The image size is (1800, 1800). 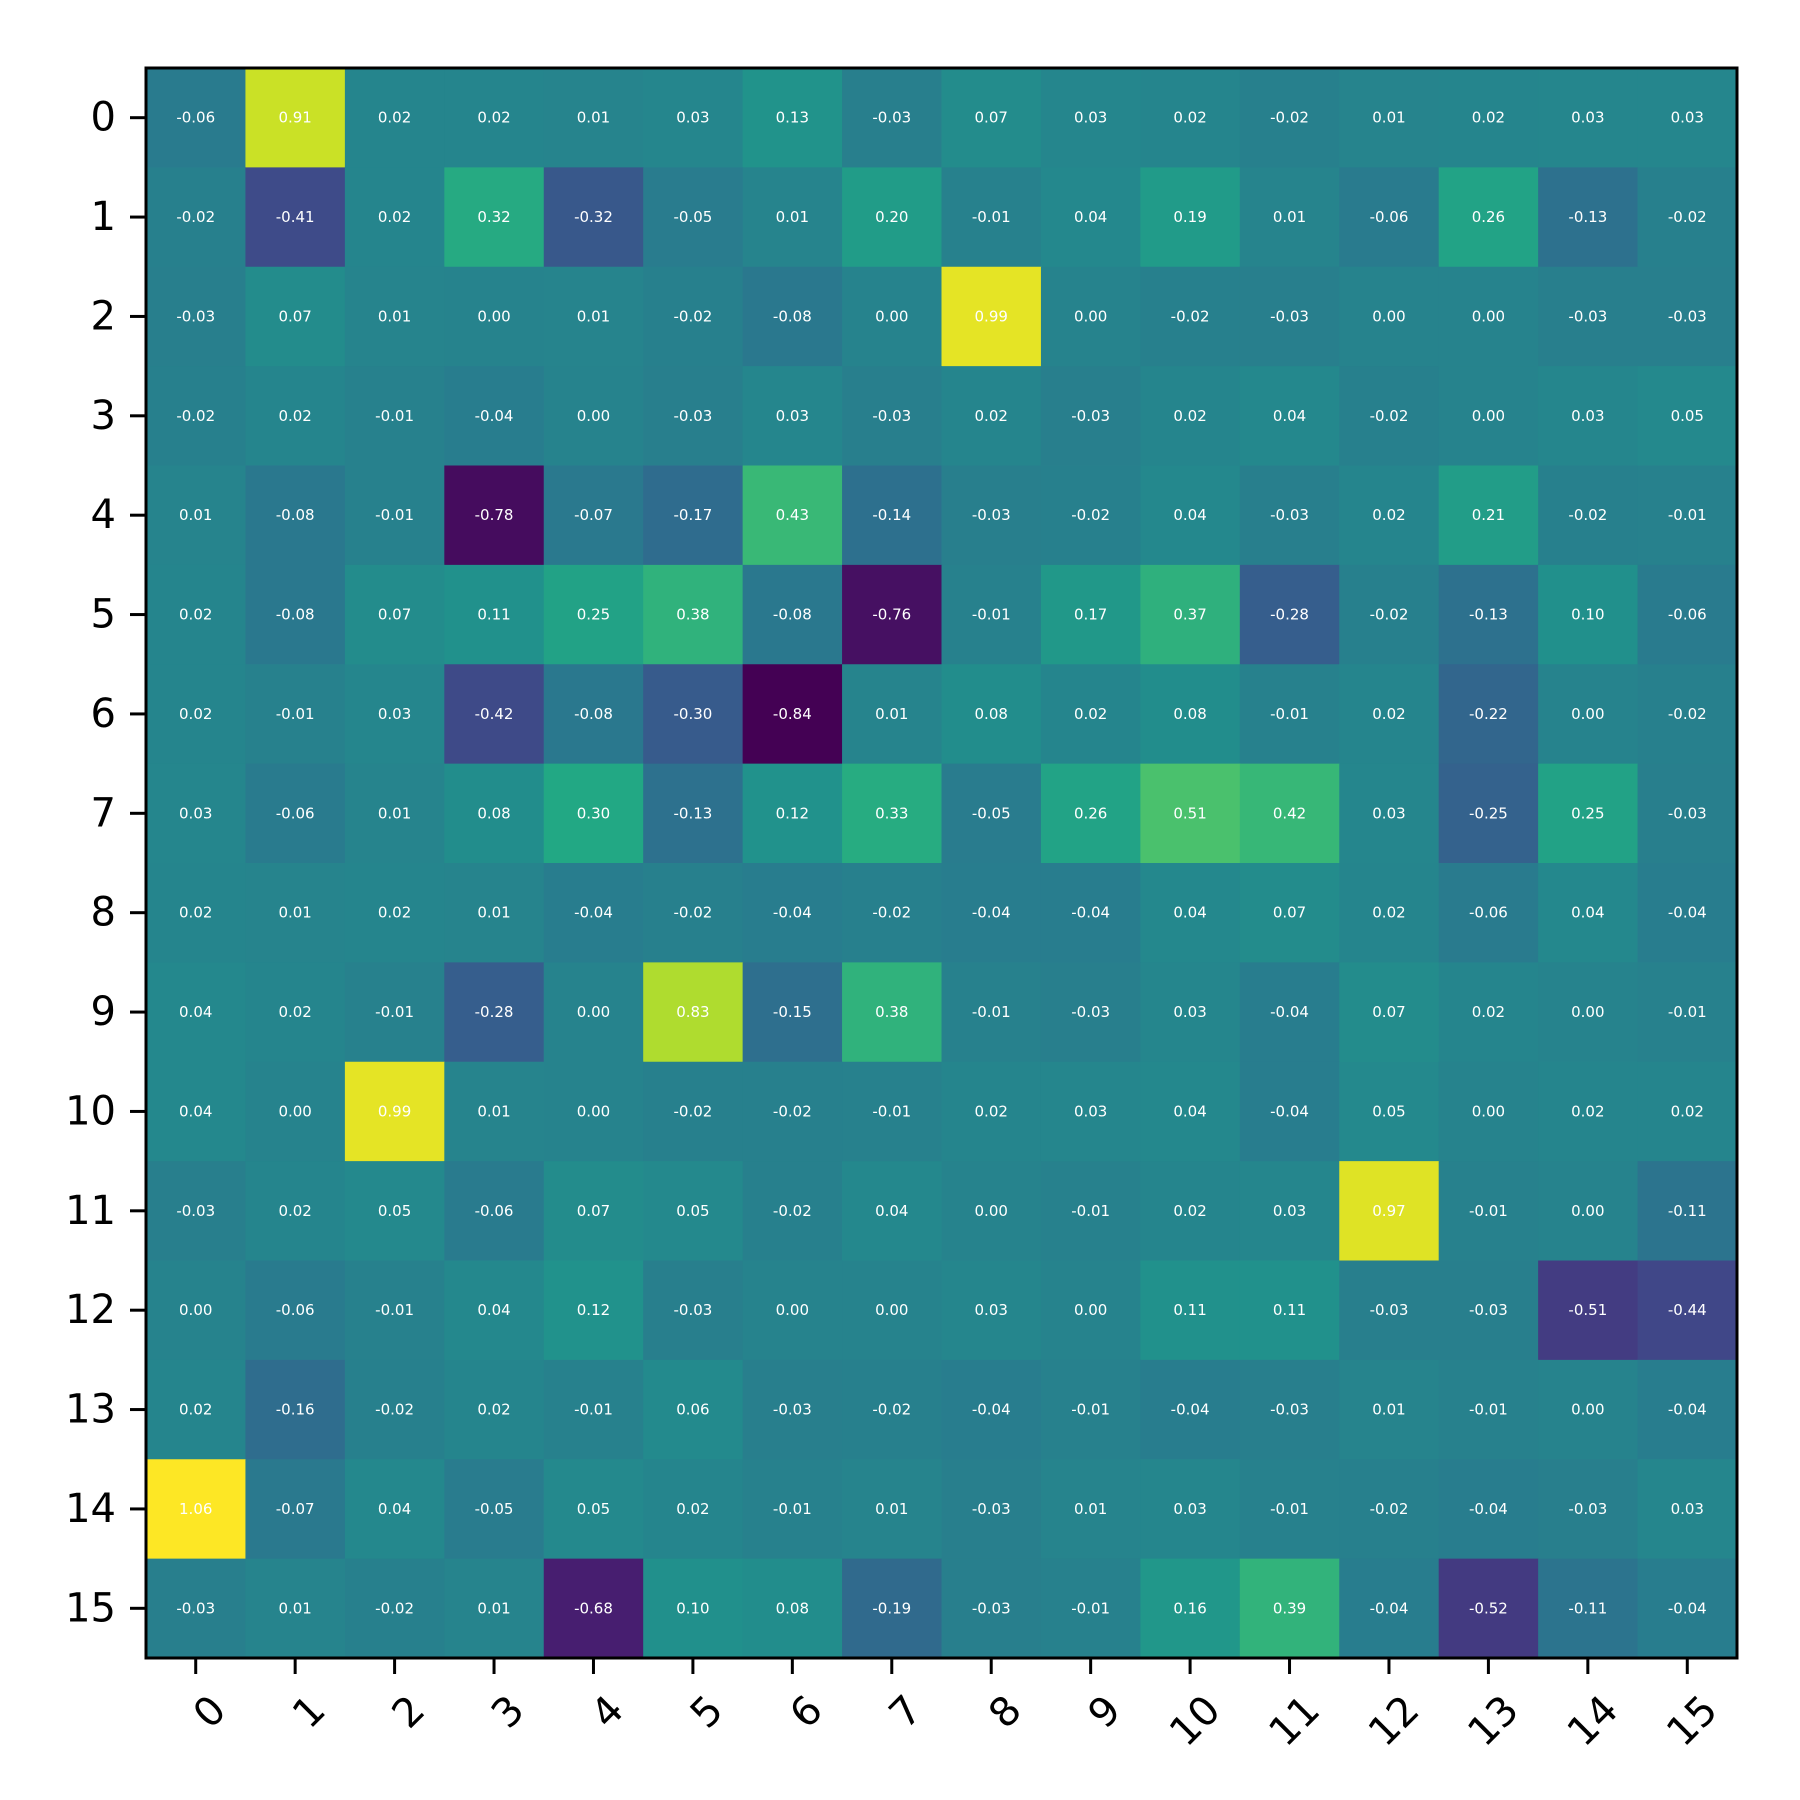 I want to click on cell-value-label: -0.11, so click(x=1687, y=1211).